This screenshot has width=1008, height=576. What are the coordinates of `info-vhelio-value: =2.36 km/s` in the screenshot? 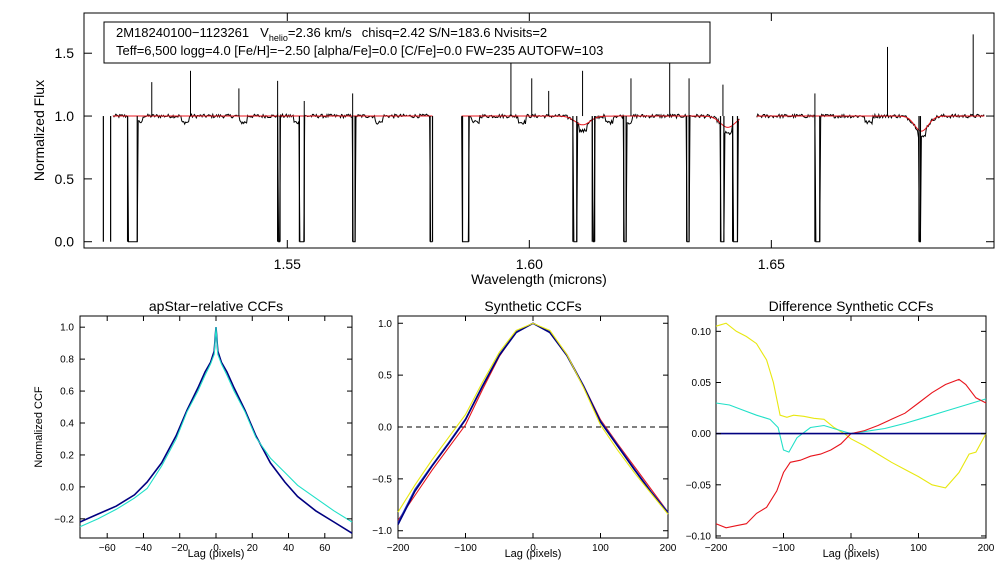 It's located at (320, 32).